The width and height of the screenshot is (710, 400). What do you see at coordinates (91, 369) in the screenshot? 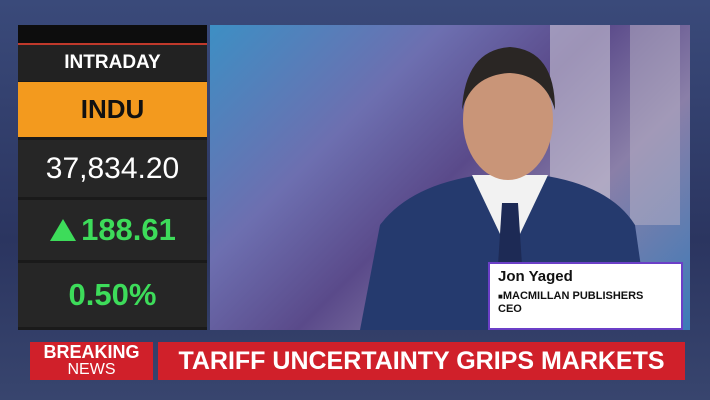
I see `tag-line: NEWS` at bounding box center [91, 369].